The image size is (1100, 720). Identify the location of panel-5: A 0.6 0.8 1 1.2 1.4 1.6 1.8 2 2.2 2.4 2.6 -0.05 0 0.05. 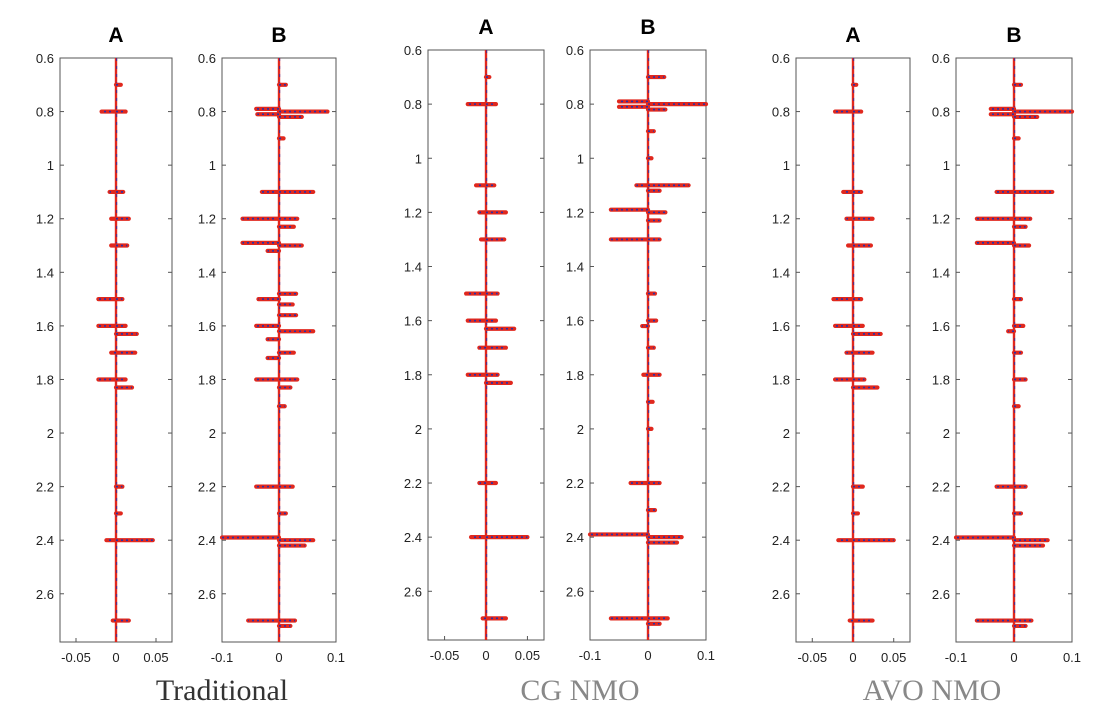
(841, 344).